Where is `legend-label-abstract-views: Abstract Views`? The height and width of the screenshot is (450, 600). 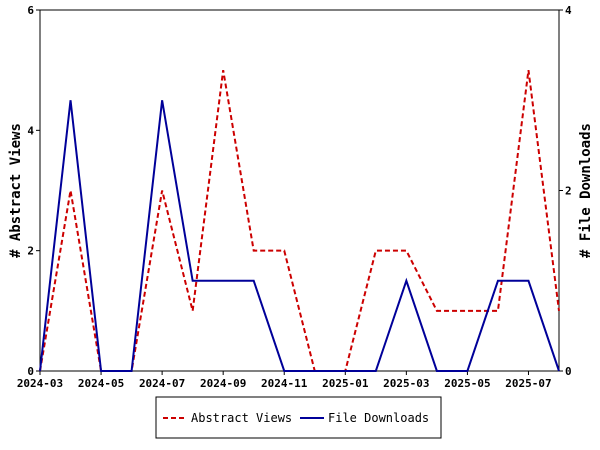 legend-label-abstract-views: Abstract Views is located at coordinates (241, 418).